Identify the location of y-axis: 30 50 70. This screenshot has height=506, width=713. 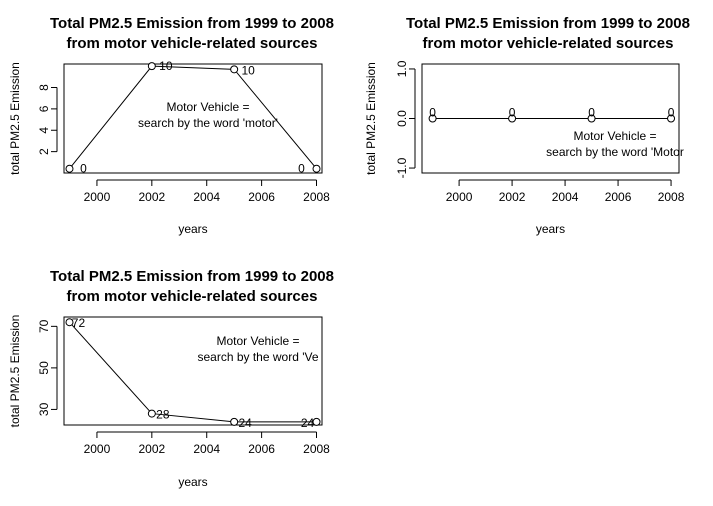
(47, 367).